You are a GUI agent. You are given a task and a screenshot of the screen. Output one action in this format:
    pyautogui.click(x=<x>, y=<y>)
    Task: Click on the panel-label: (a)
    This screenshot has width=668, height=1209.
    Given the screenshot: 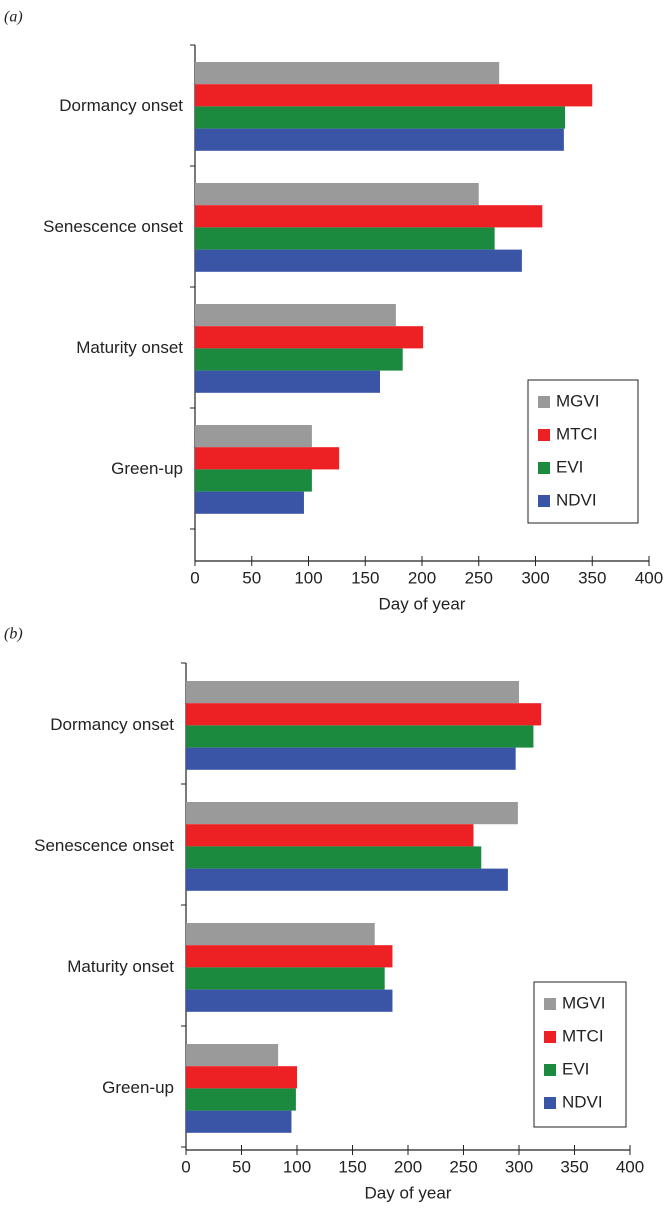 What is the action you would take?
    pyautogui.click(x=13, y=17)
    